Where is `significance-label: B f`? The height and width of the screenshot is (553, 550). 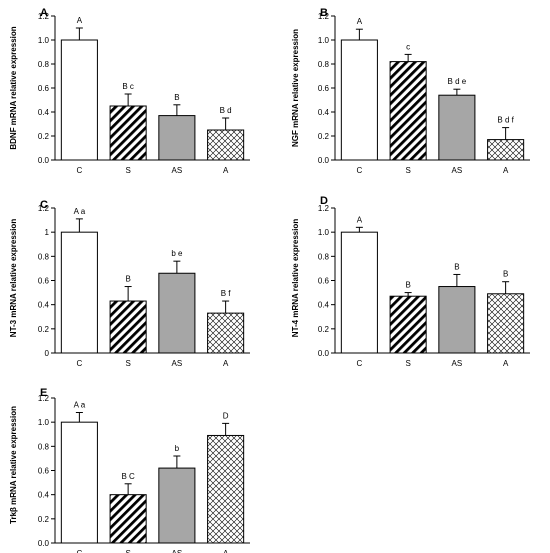
significance-label: B f is located at coordinates (226, 293).